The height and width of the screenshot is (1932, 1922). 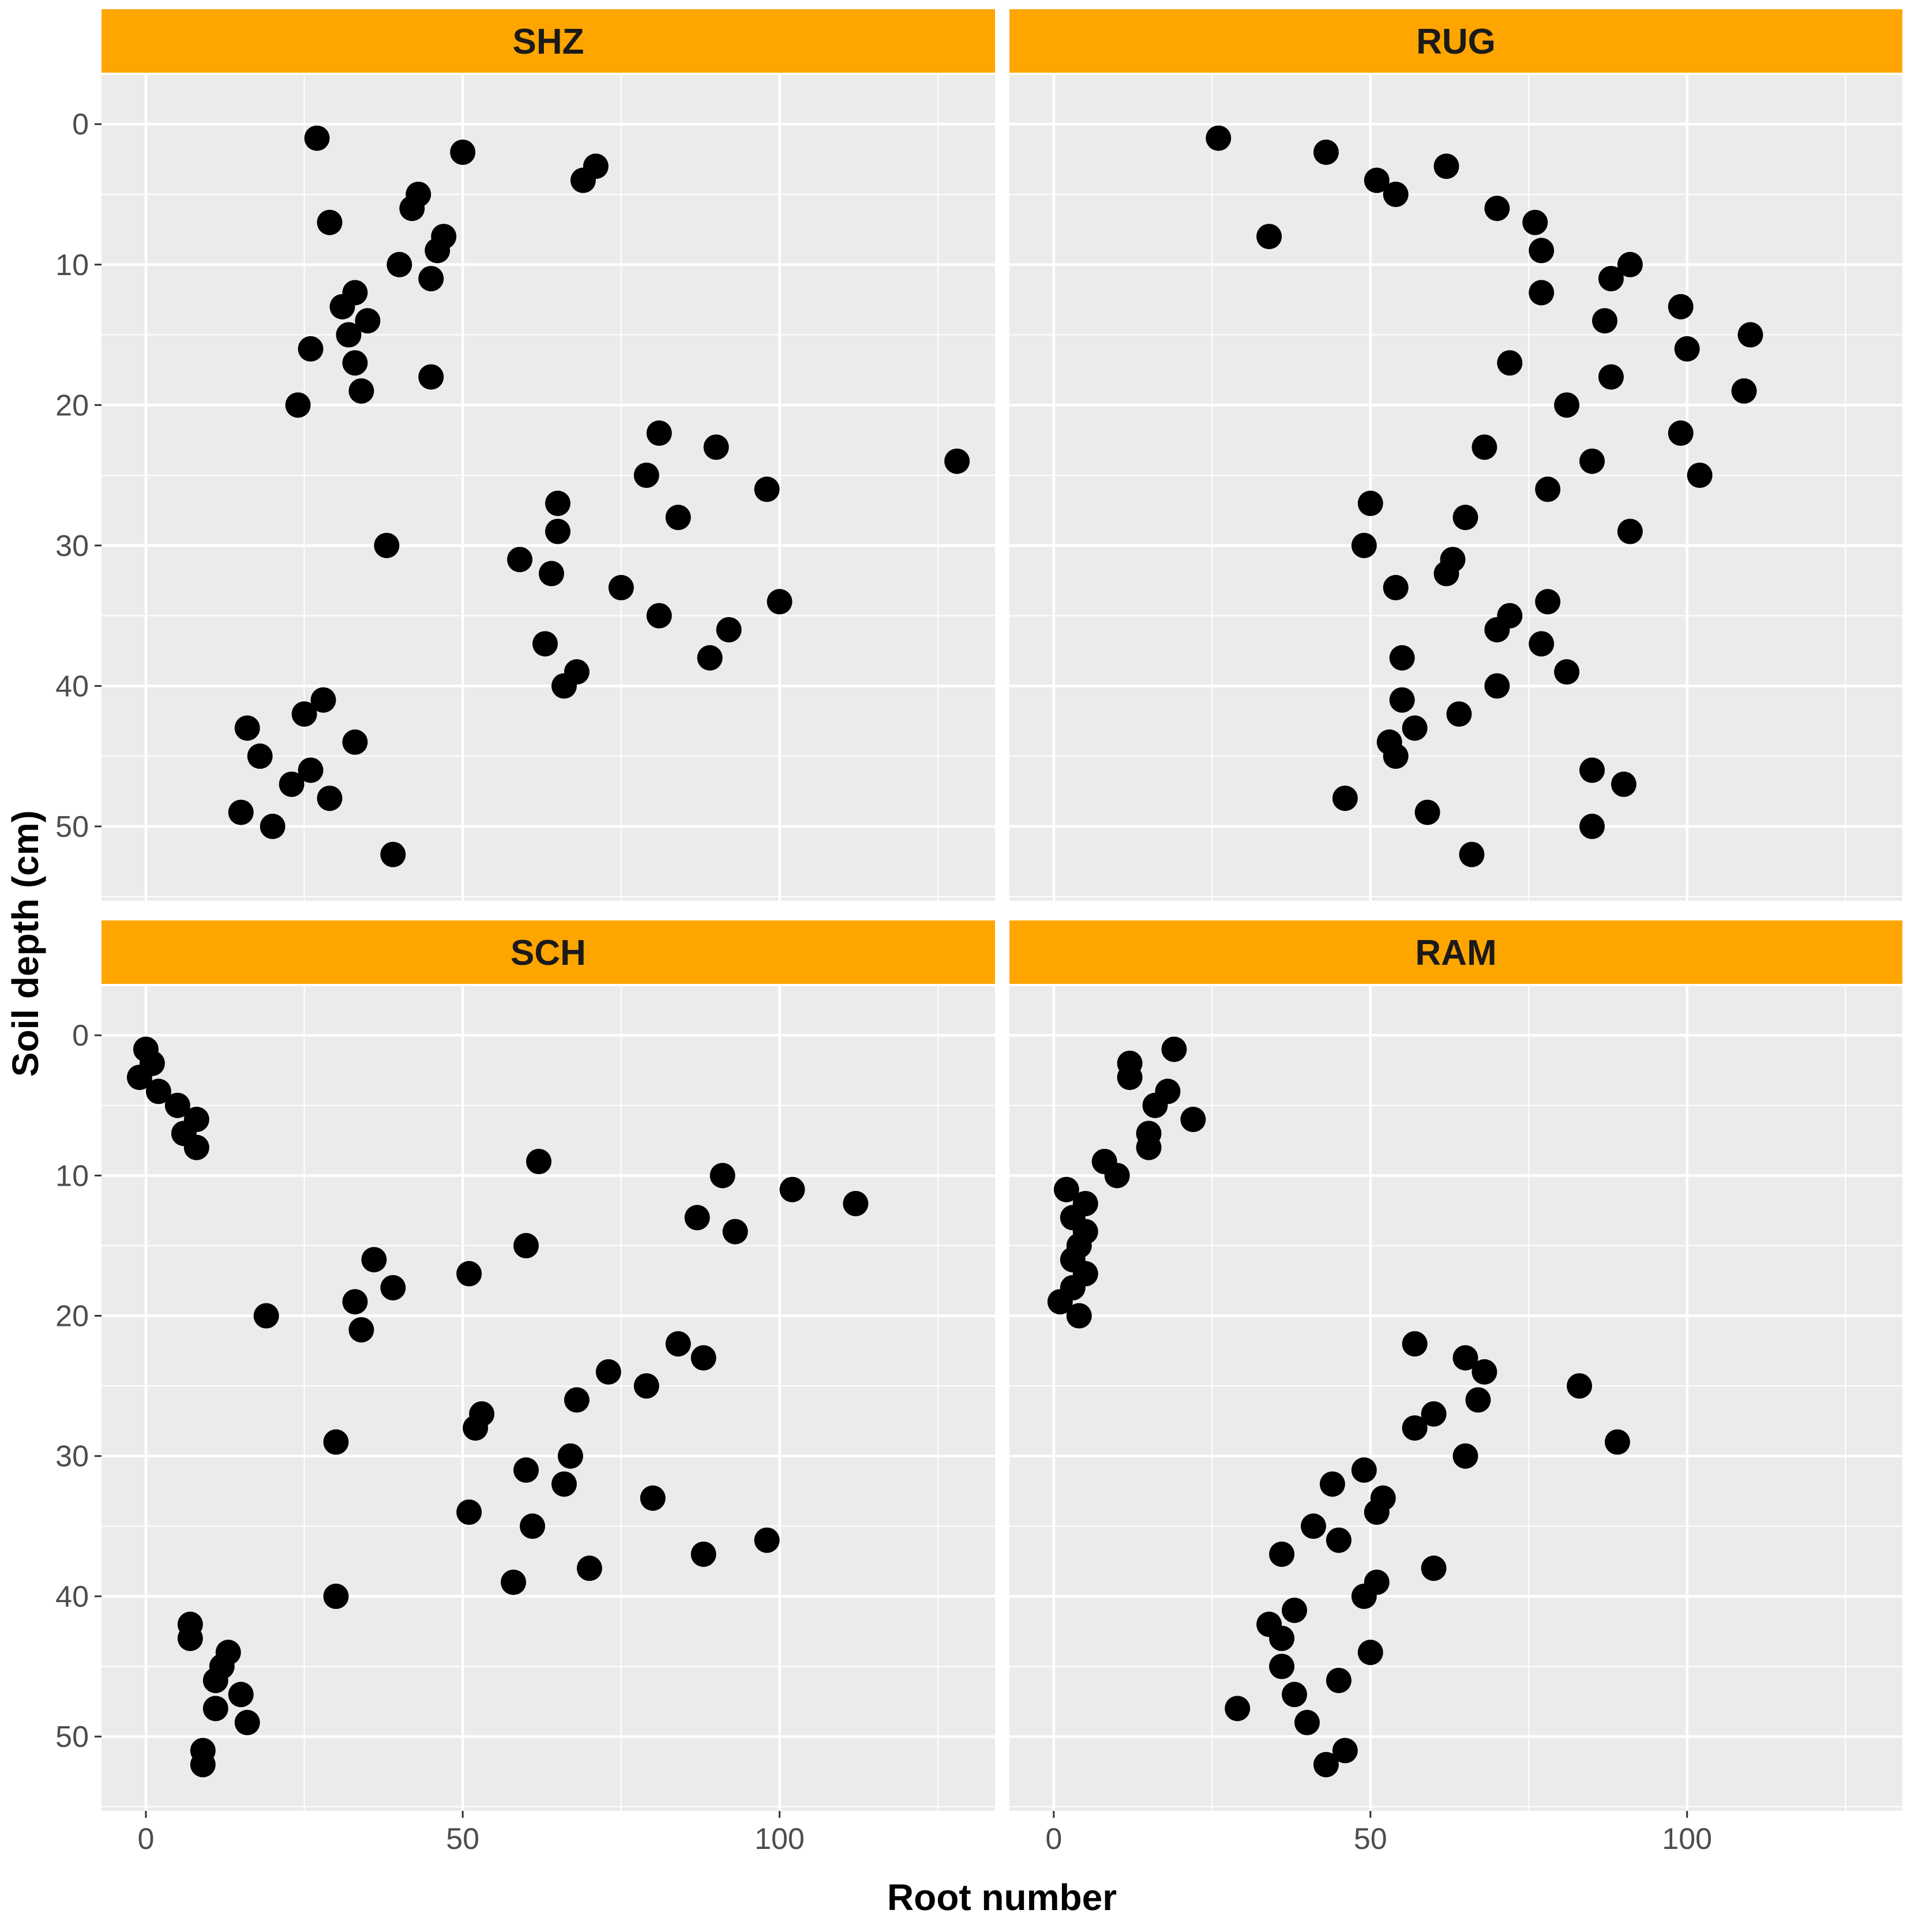 What do you see at coordinates (548, 952) in the screenshot?
I see `facet-strip-sch` at bounding box center [548, 952].